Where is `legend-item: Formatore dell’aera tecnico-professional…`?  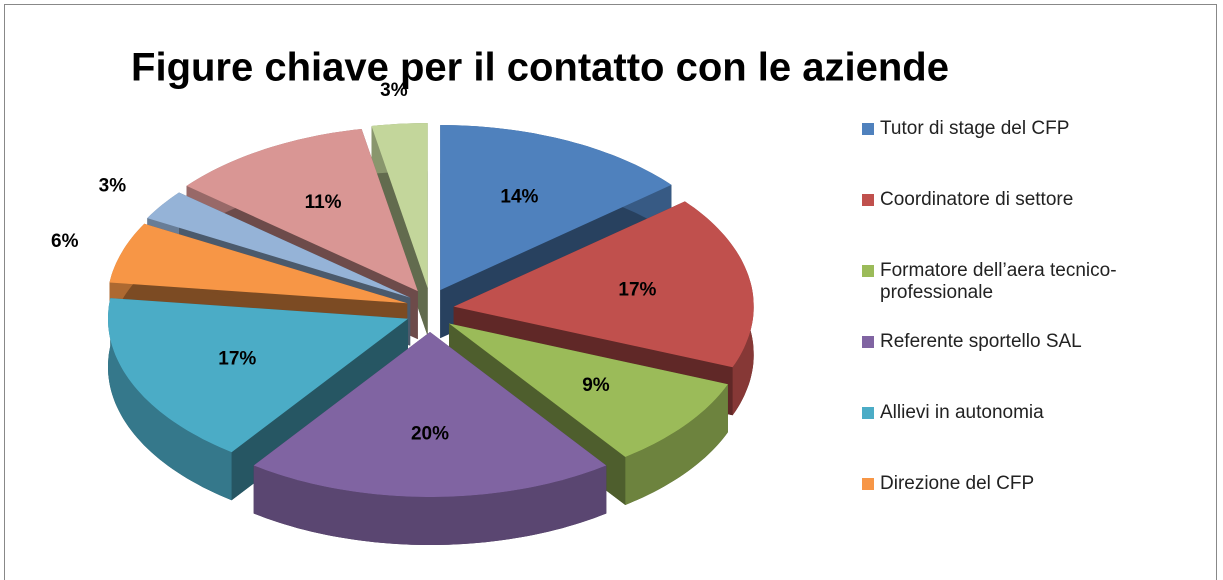
legend-item: Formatore dell’aera tecnico-professional… is located at coordinates (1007, 295).